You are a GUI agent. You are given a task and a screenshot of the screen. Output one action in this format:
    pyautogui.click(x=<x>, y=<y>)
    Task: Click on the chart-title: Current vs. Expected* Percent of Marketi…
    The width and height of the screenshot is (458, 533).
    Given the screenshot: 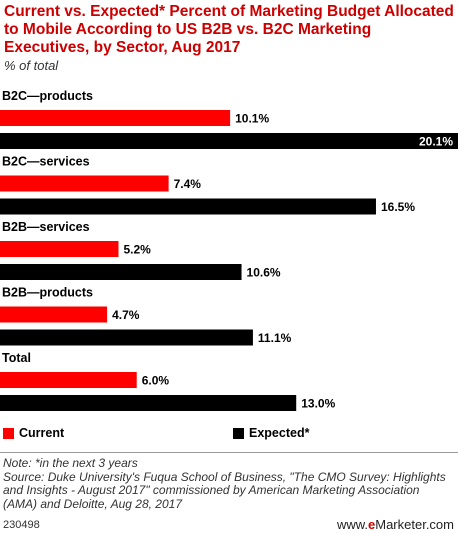 What is the action you would take?
    pyautogui.click(x=229, y=29)
    